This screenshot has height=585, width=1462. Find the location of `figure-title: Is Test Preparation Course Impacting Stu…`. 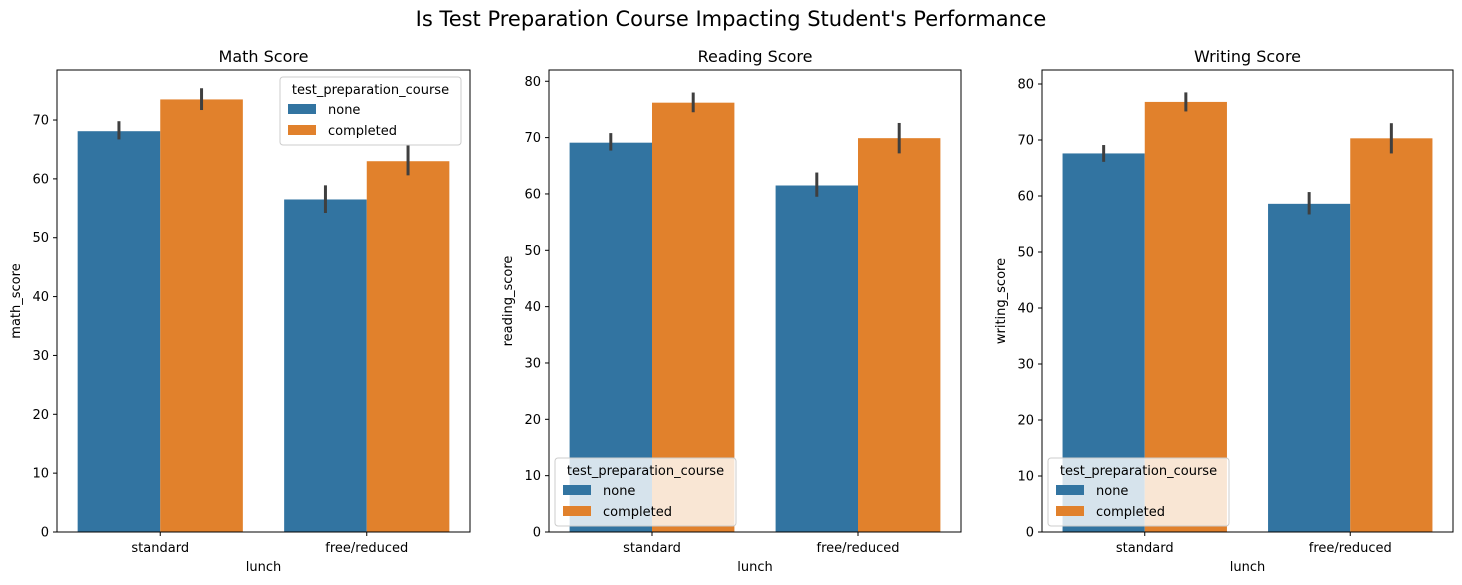

figure-title: Is Test Preparation Course Impacting Stu… is located at coordinates (731, 19).